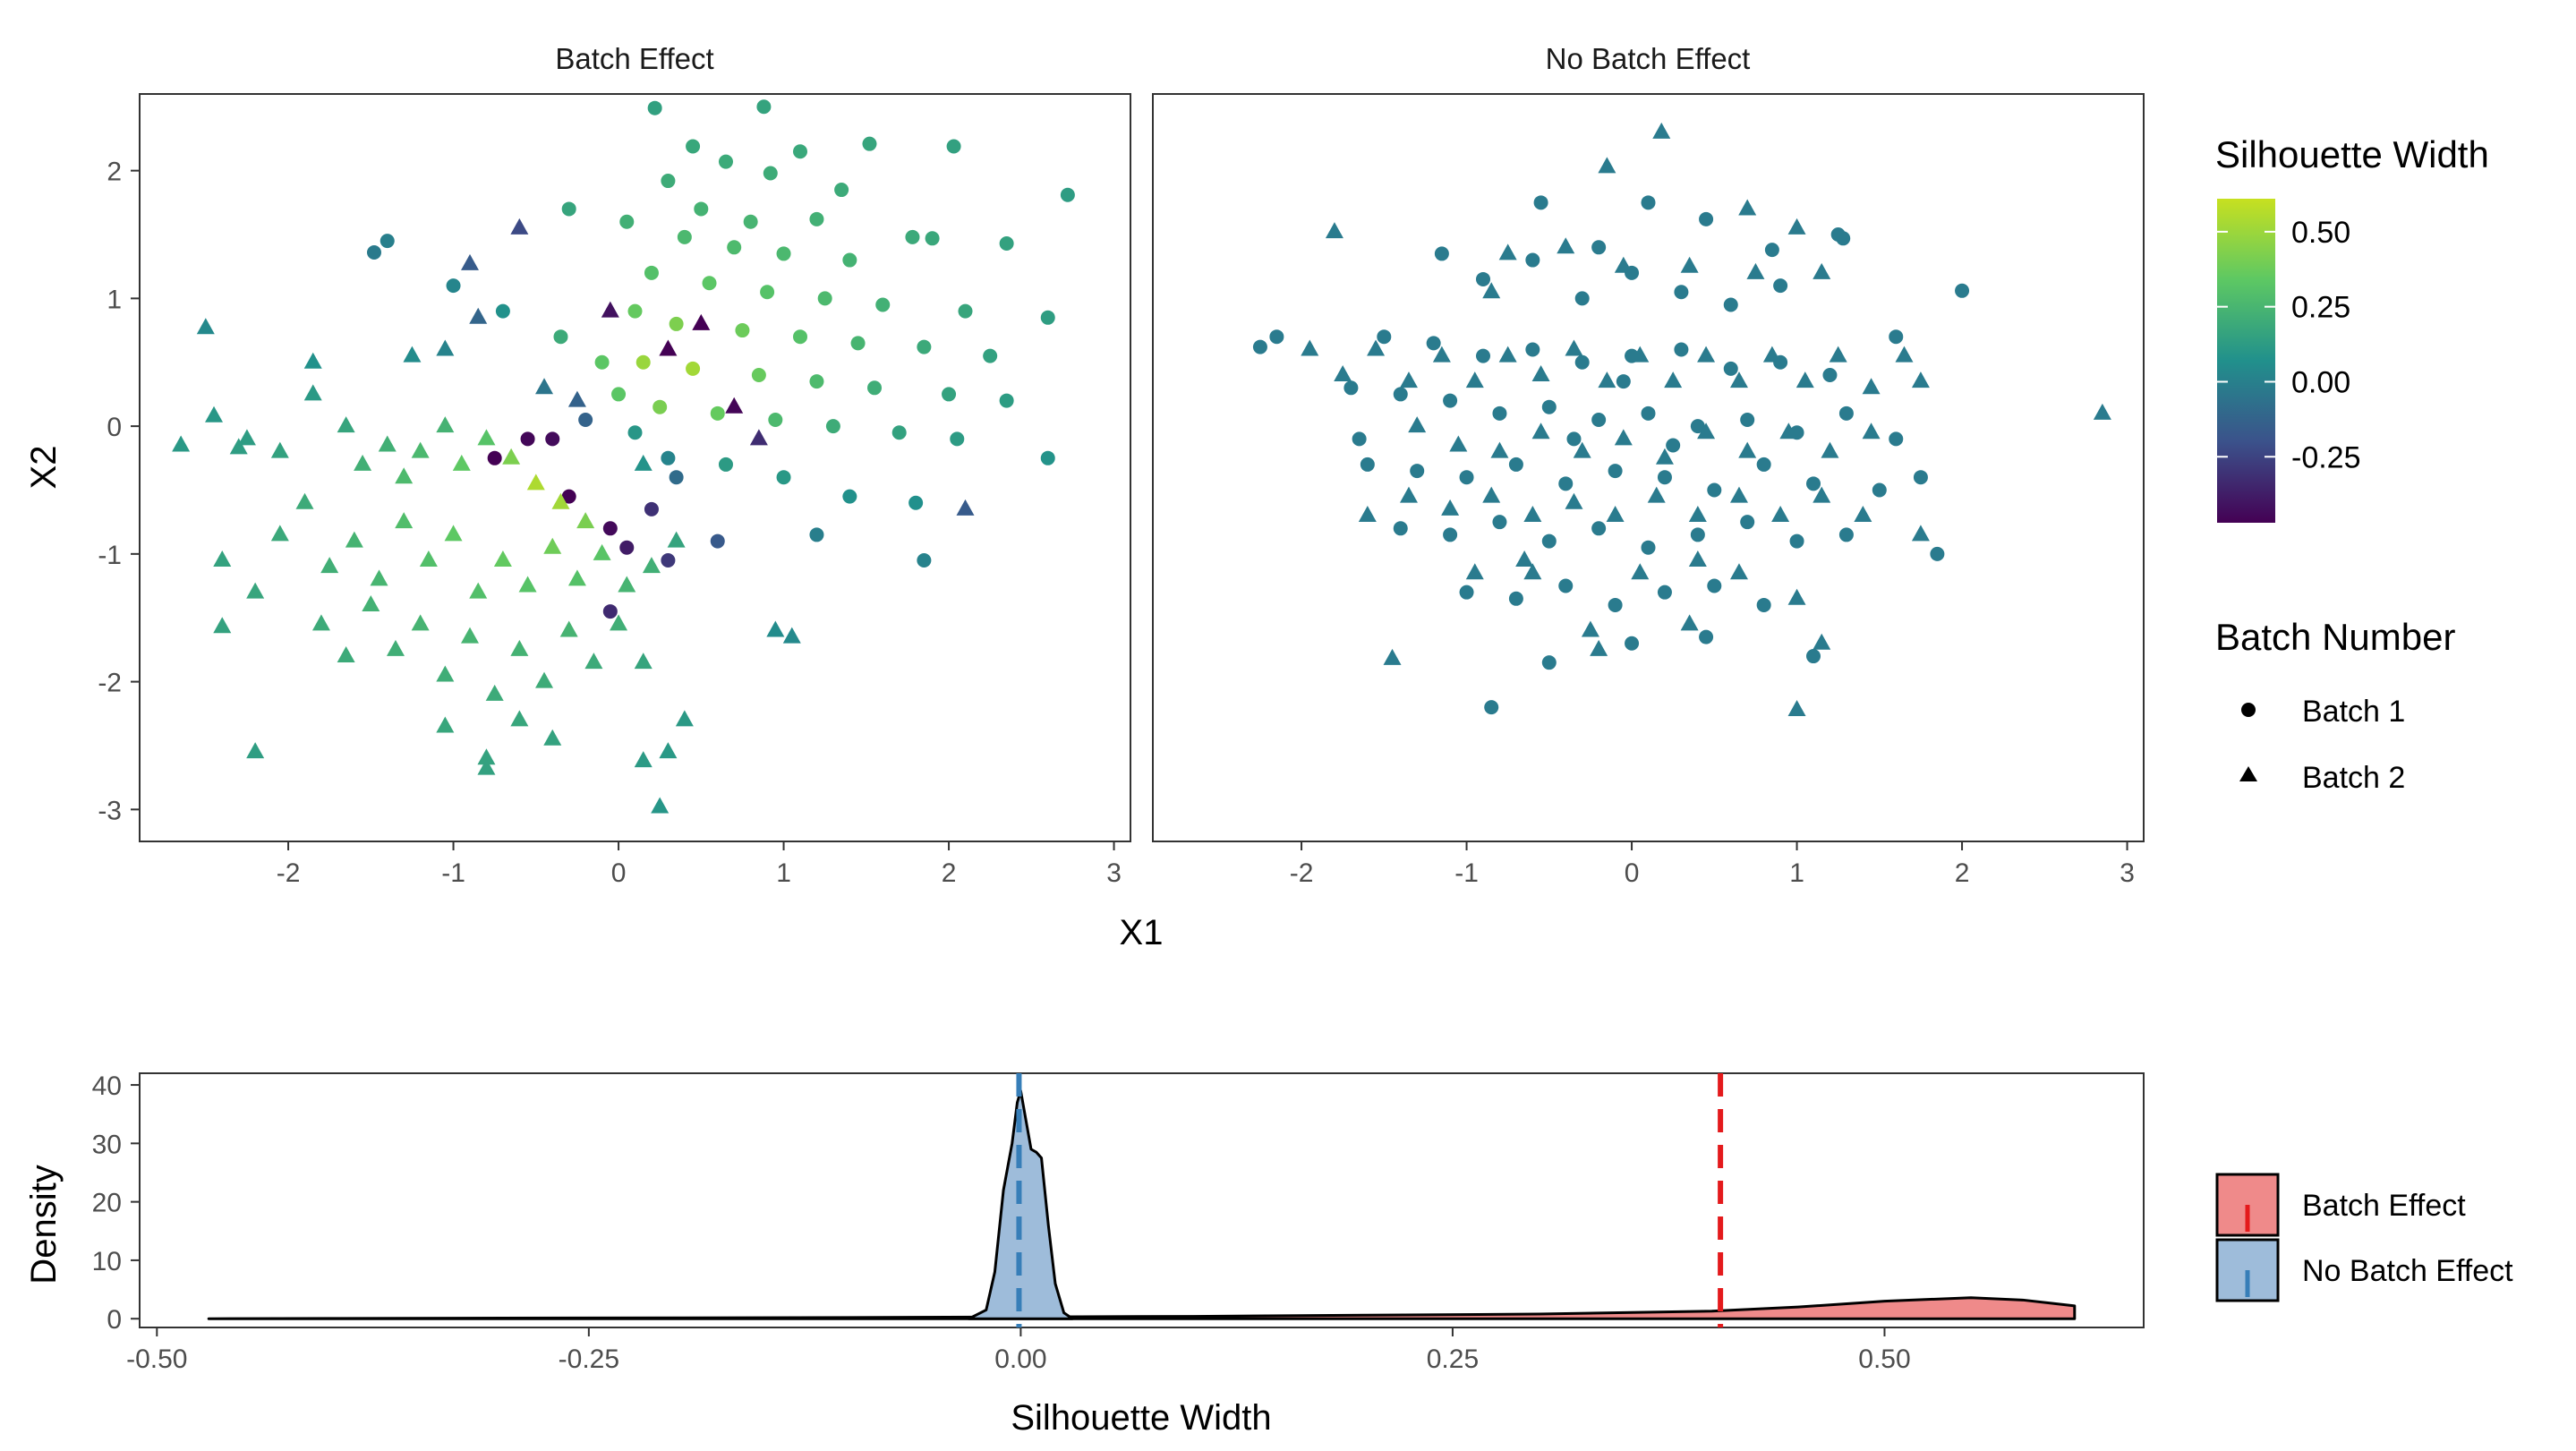 Image resolution: width=2576 pixels, height=1451 pixels. I want to click on colorbar-tick-label: 0.50, so click(2320, 233).